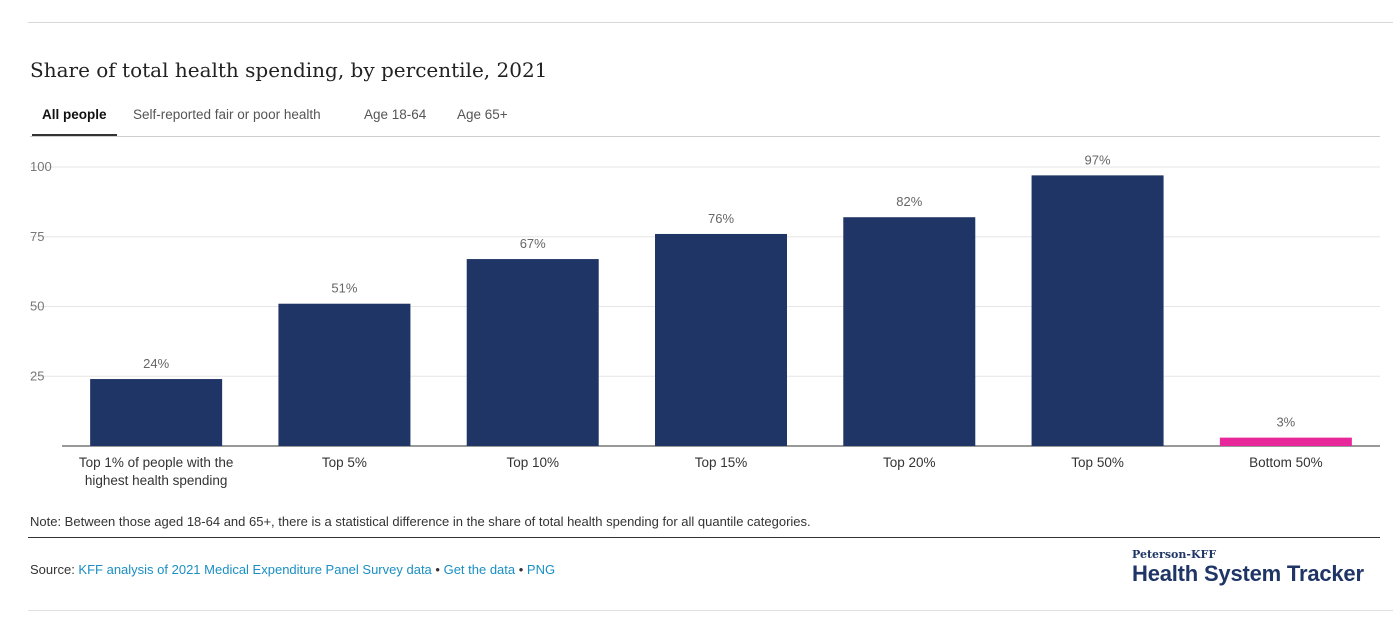 This screenshot has height=637, width=1398. Describe the element at coordinates (479, 569) in the screenshot. I see `get-data-link: Get the data` at that location.